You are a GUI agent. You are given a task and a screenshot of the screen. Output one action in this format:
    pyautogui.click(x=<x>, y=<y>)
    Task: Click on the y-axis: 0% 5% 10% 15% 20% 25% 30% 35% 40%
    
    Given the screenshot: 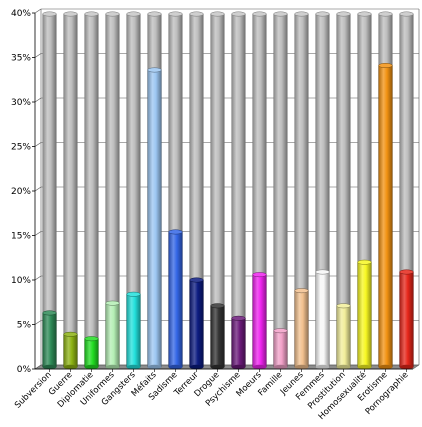 What is the action you would take?
    pyautogui.click(x=23, y=192)
    